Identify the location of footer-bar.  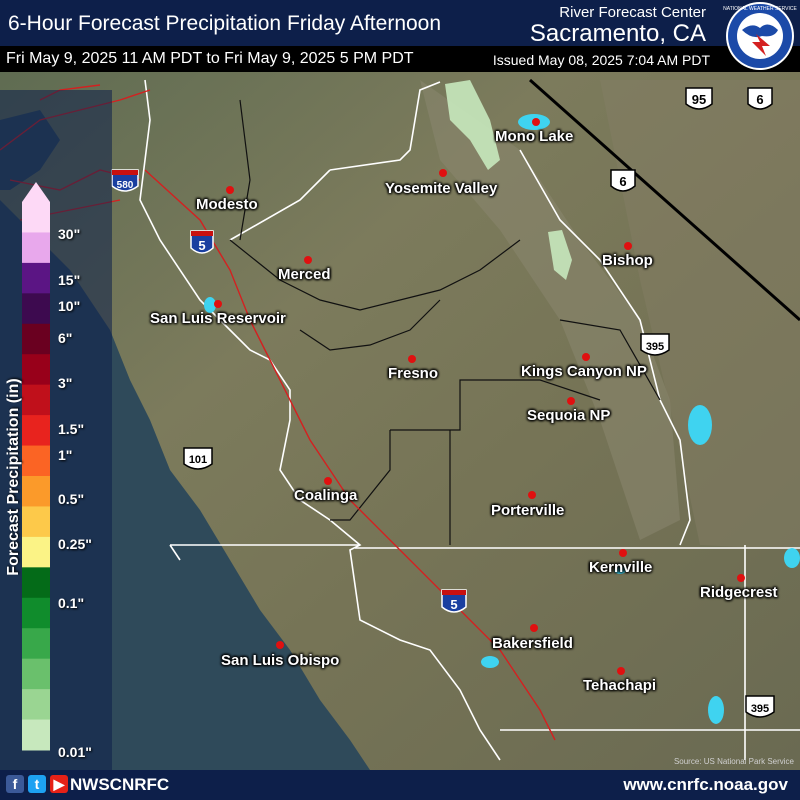
(400, 785).